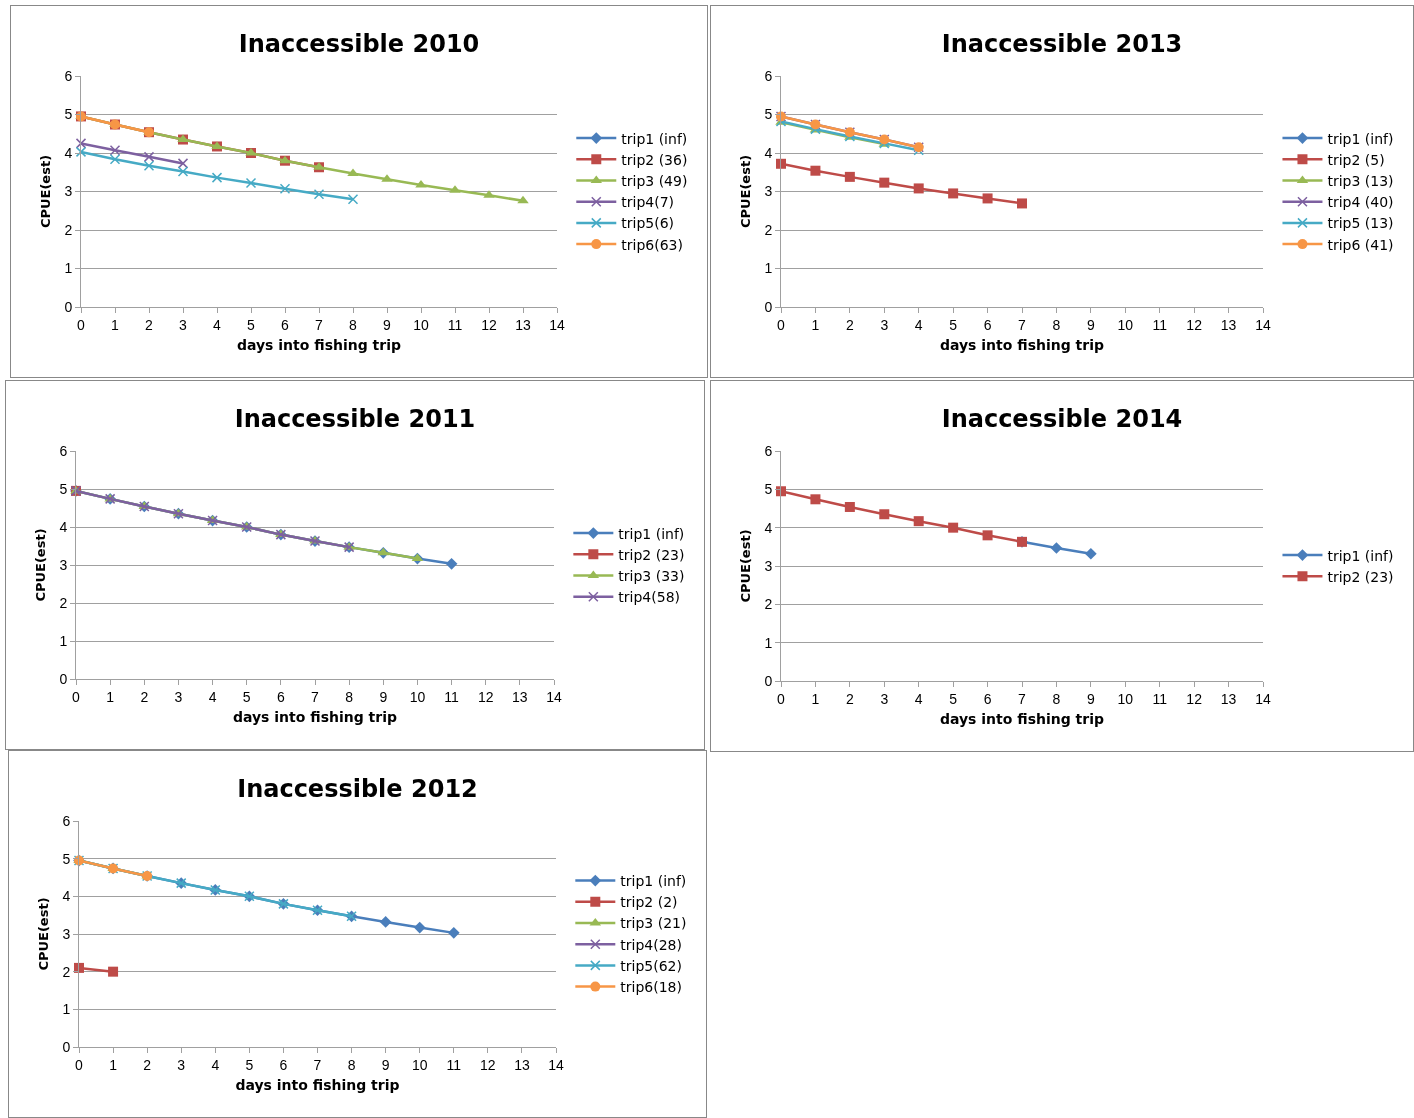  Describe the element at coordinates (651, 987) in the screenshot. I see `legend-label: trip6(18)` at that location.